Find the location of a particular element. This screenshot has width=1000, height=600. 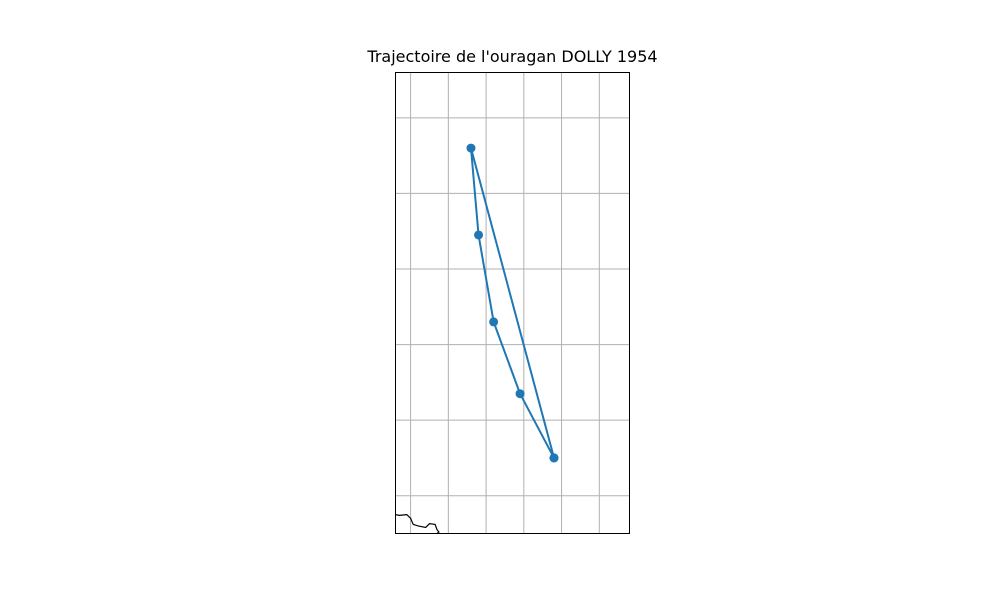

chart-title: Trajectoire de l'ouragan DOLLY 1954 is located at coordinates (512, 56).